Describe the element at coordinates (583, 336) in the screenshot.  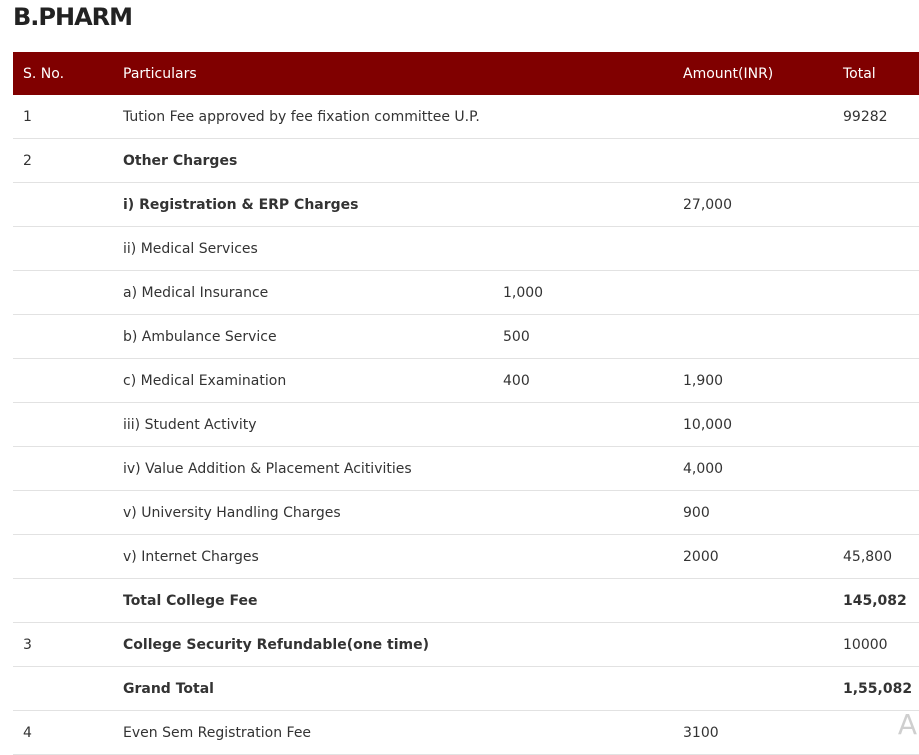
I see `row-sub-amount: 500` at that location.